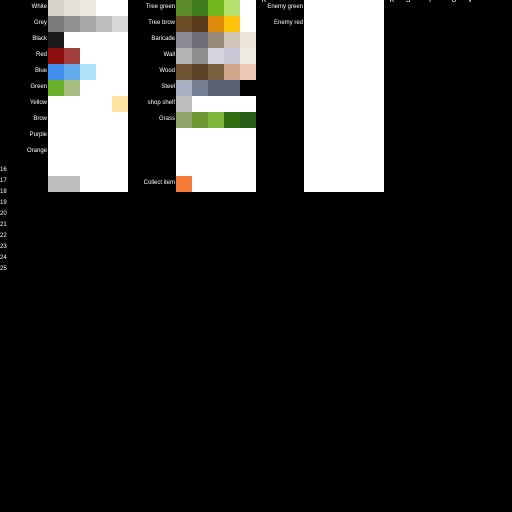  I want to click on row-label: shop shelf, so click(145, 103).